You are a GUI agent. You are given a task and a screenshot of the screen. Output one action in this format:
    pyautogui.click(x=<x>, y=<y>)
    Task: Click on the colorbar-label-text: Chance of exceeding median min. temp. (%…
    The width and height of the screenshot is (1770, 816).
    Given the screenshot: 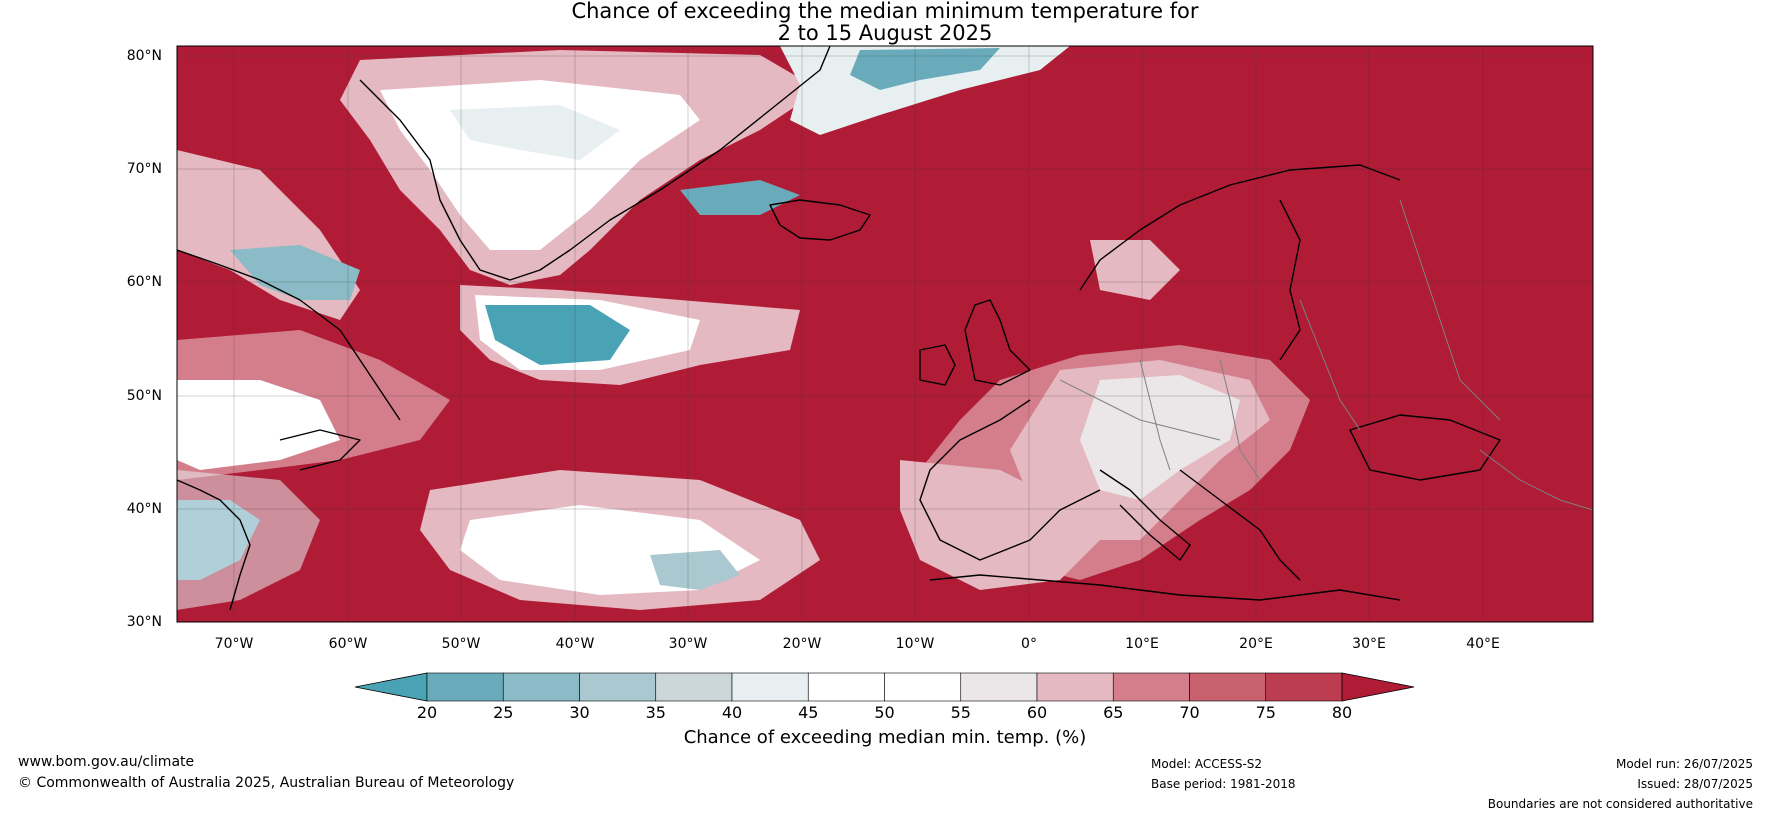 What is the action you would take?
    pyautogui.click(x=885, y=737)
    